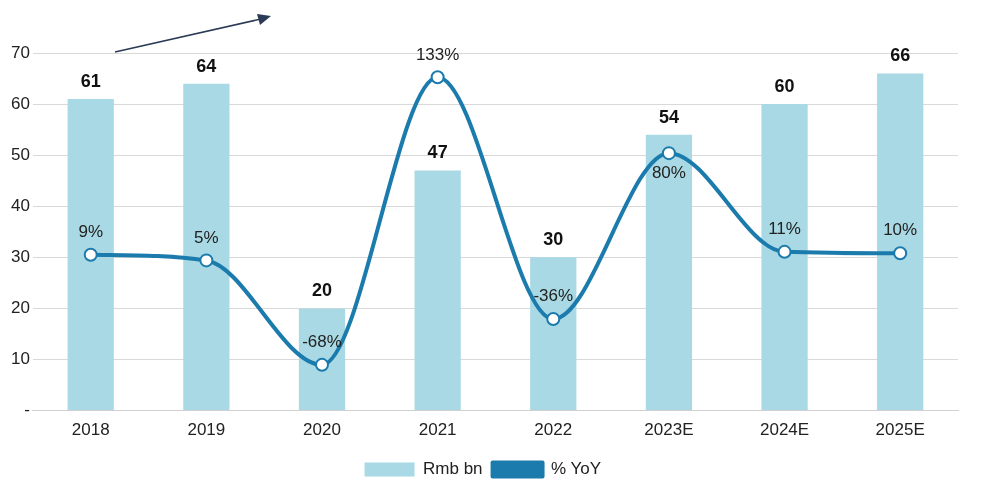 This screenshot has width=1007, height=496. I want to click on x-tick-label: 2021, so click(437, 430).